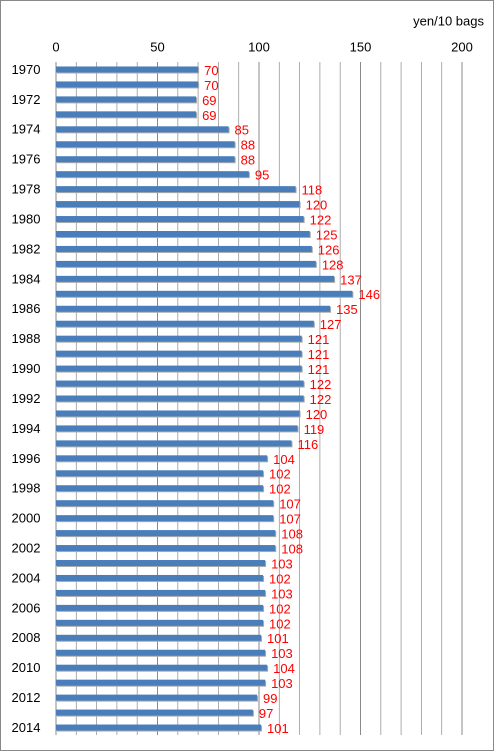 This screenshot has width=494, height=751. I want to click on y-tick-label: 2006, so click(26, 607).